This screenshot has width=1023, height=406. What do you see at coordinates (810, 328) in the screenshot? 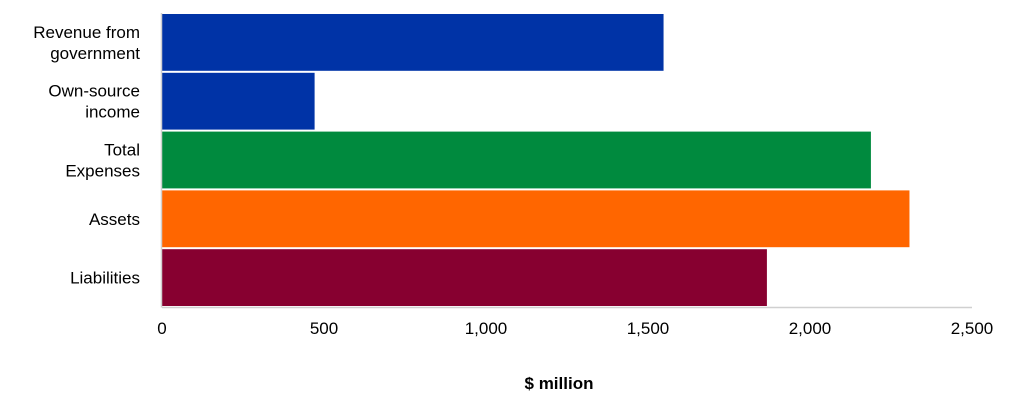
I see `x-tick-label: 2,000` at bounding box center [810, 328].